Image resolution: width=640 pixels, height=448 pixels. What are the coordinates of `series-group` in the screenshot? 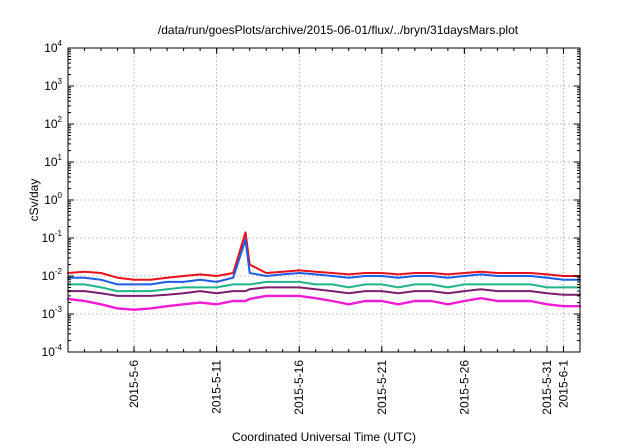 It's located at (324, 271).